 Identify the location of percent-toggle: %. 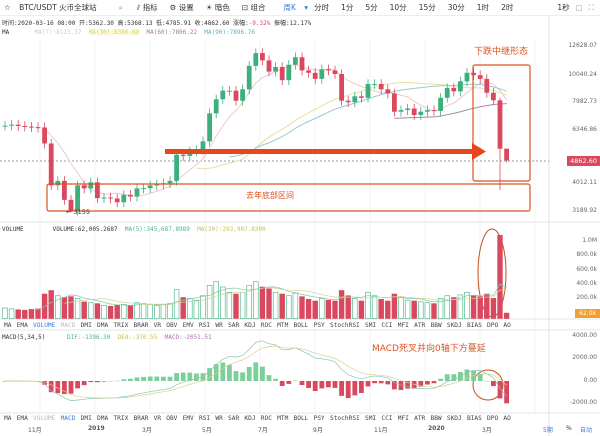
(569, 428).